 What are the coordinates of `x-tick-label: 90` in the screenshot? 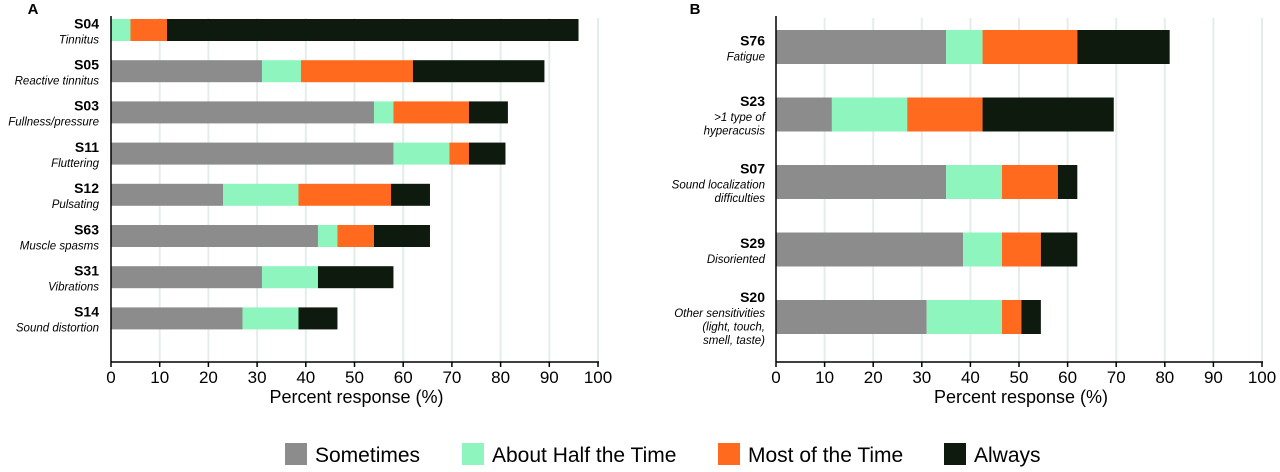 It's located at (549, 377).